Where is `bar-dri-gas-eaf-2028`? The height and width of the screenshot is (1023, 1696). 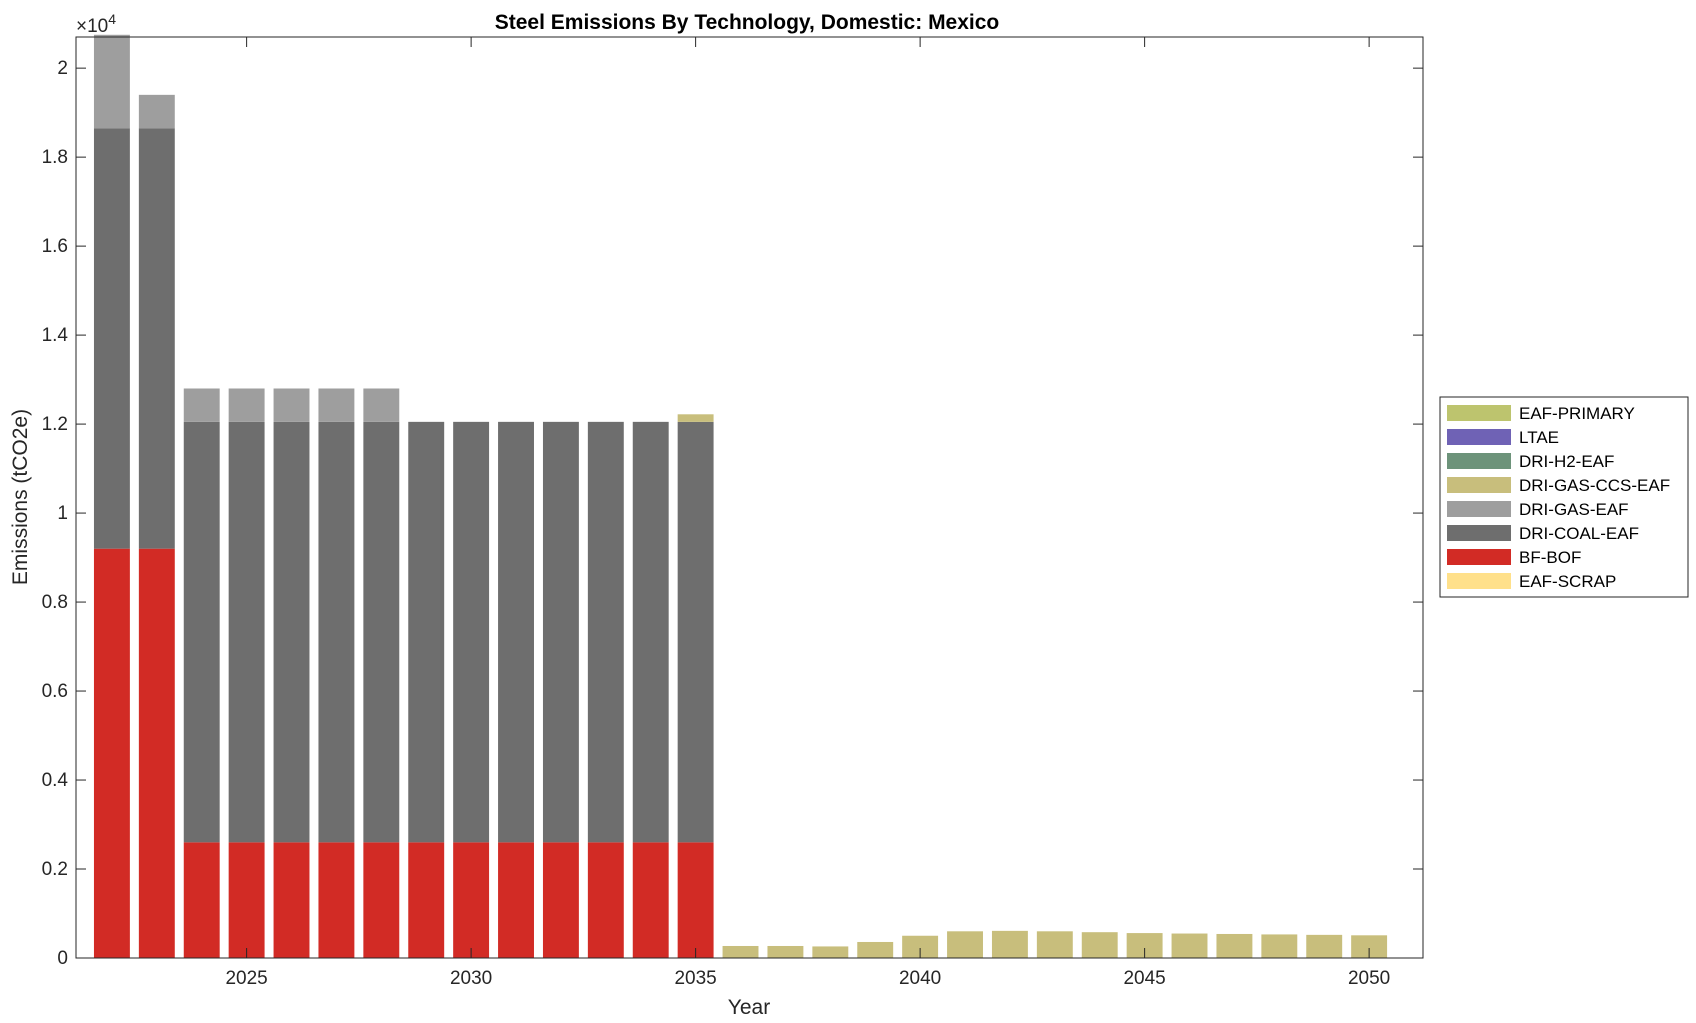
bar-dri-gas-eaf-2028 is located at coordinates (381, 405).